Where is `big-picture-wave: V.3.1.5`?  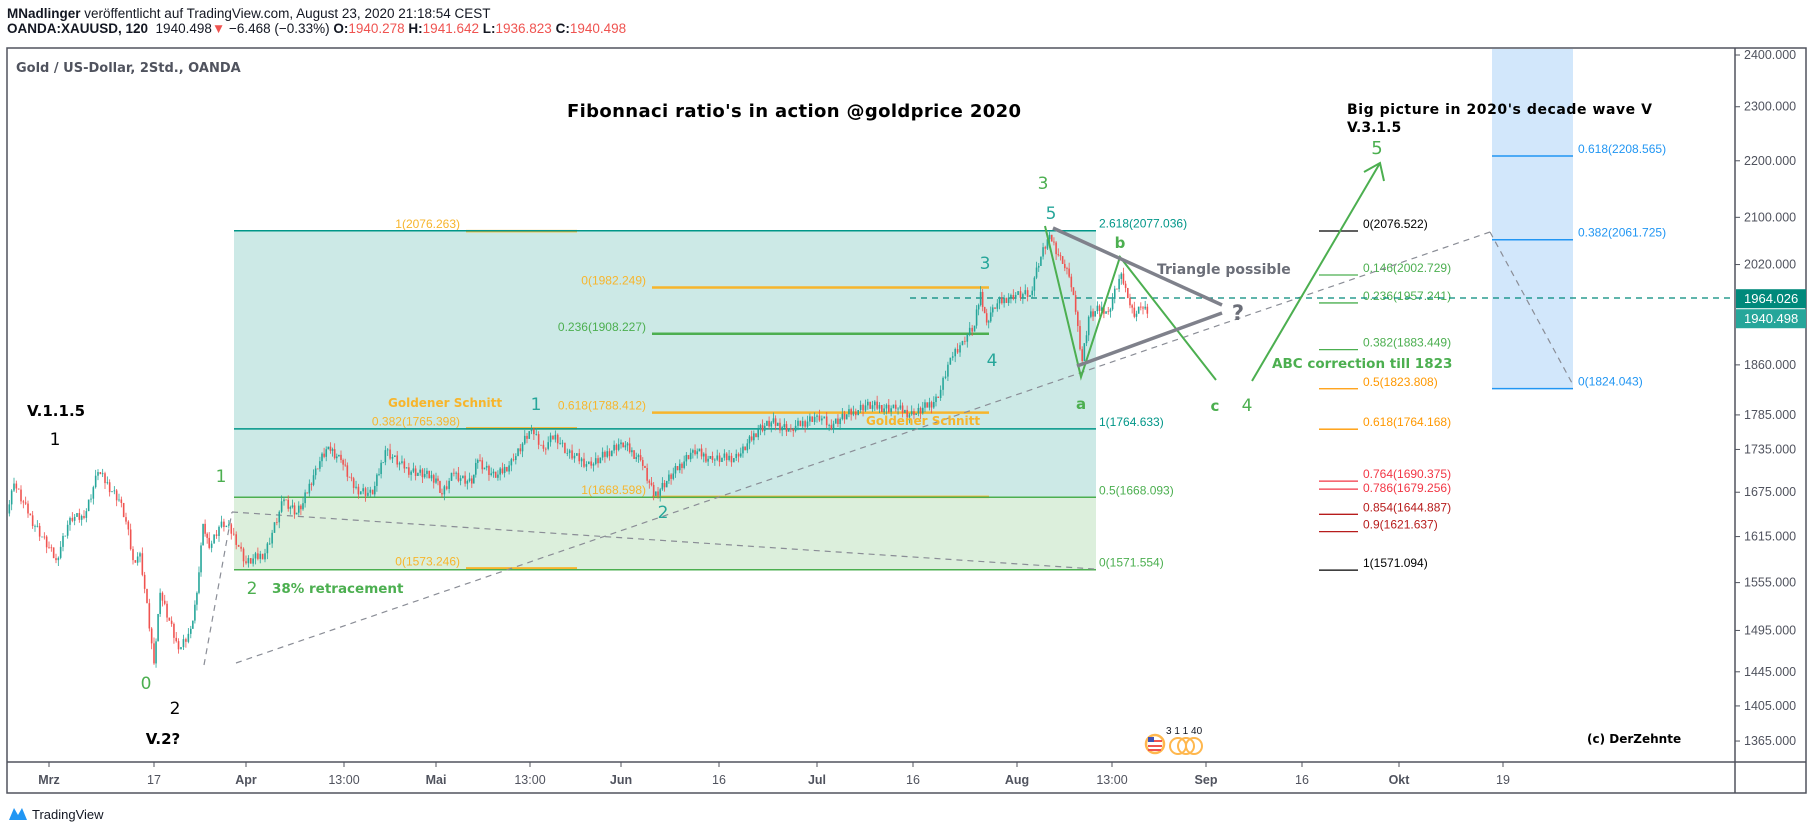 big-picture-wave: V.3.1.5 is located at coordinates (1374, 128).